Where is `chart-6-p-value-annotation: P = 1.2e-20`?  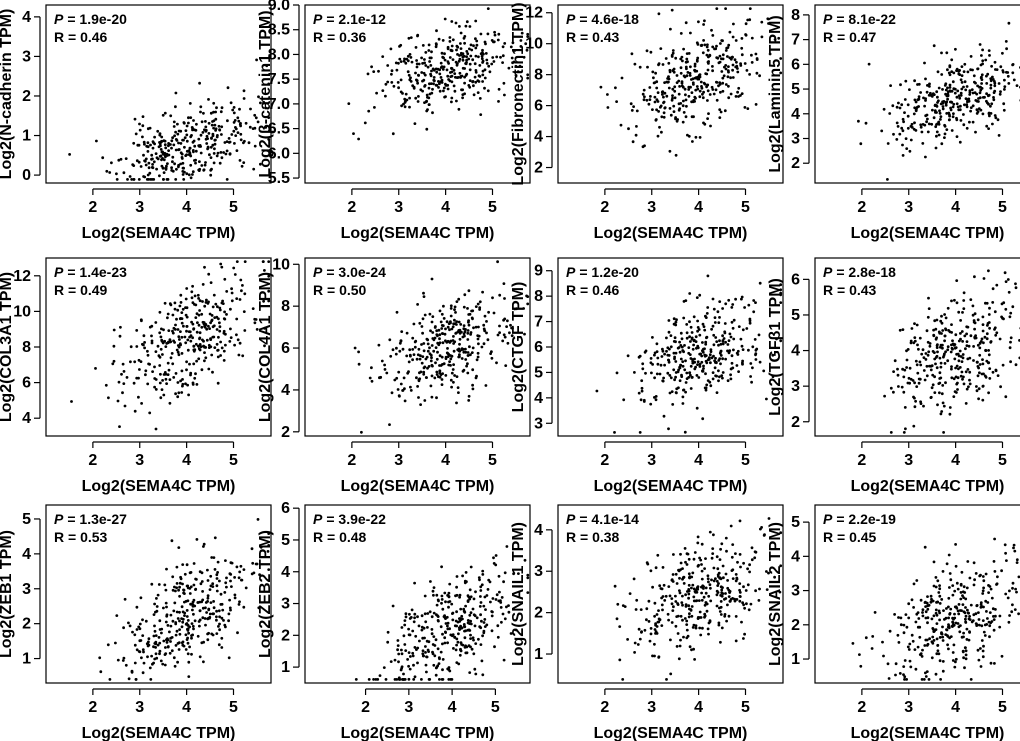 chart-6-p-value-annotation: P = 1.2e-20 is located at coordinates (602, 272).